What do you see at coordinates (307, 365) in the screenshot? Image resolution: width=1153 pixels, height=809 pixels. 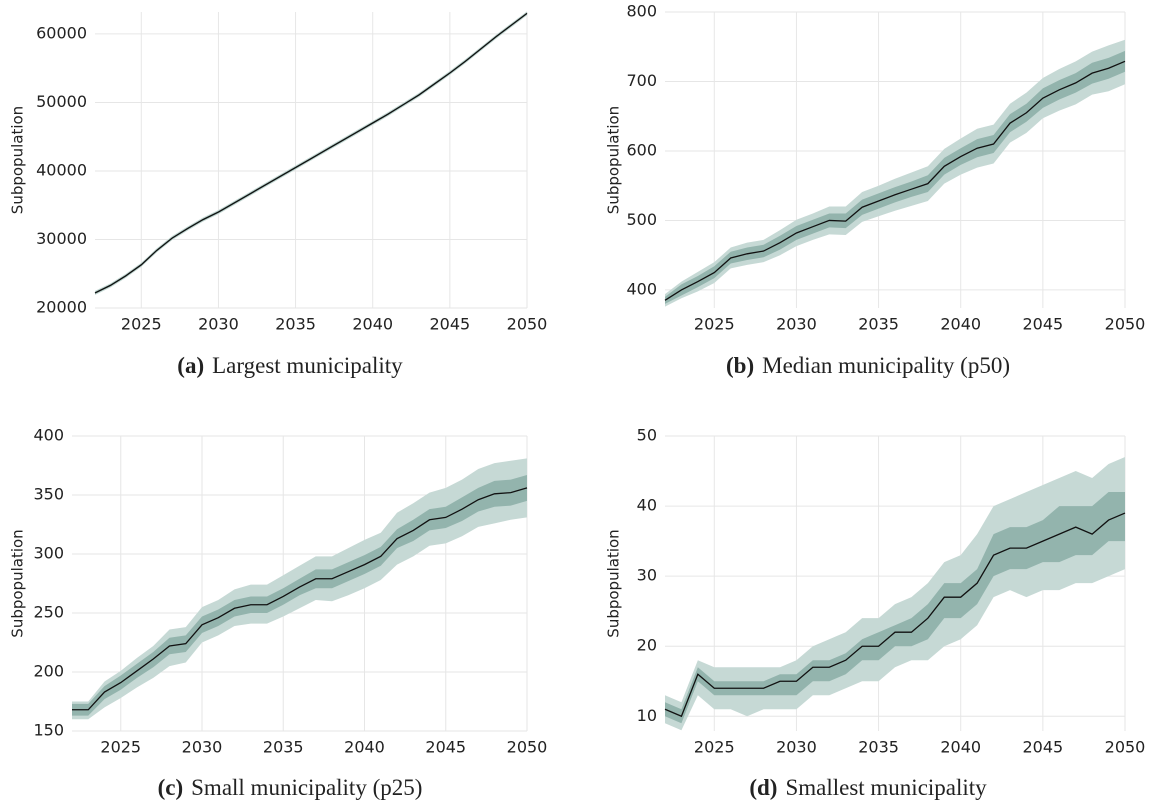 I see `caption-text: Largest municipality` at bounding box center [307, 365].